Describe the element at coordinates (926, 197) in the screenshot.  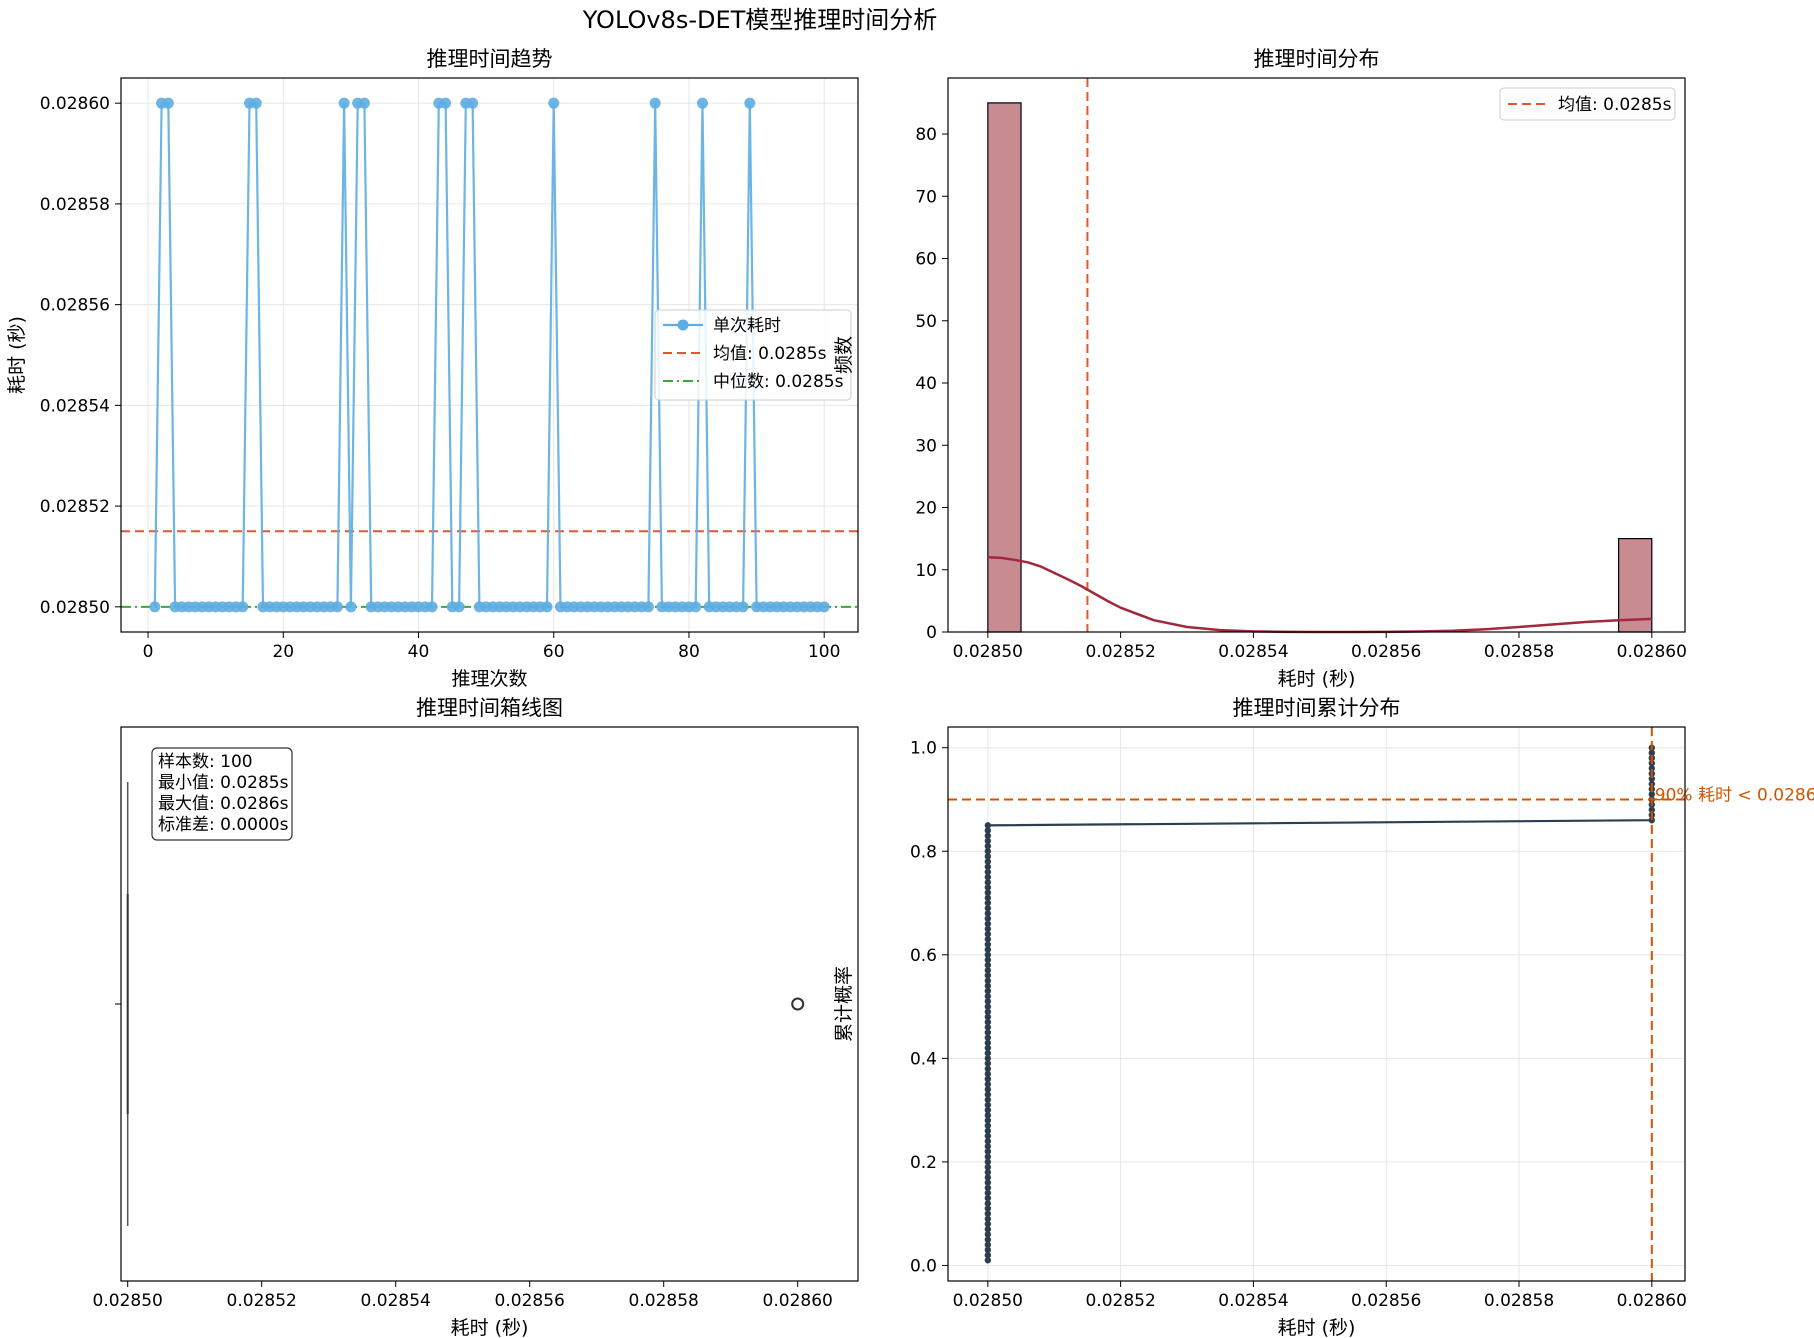
I see `y-tick-label: 70` at that location.